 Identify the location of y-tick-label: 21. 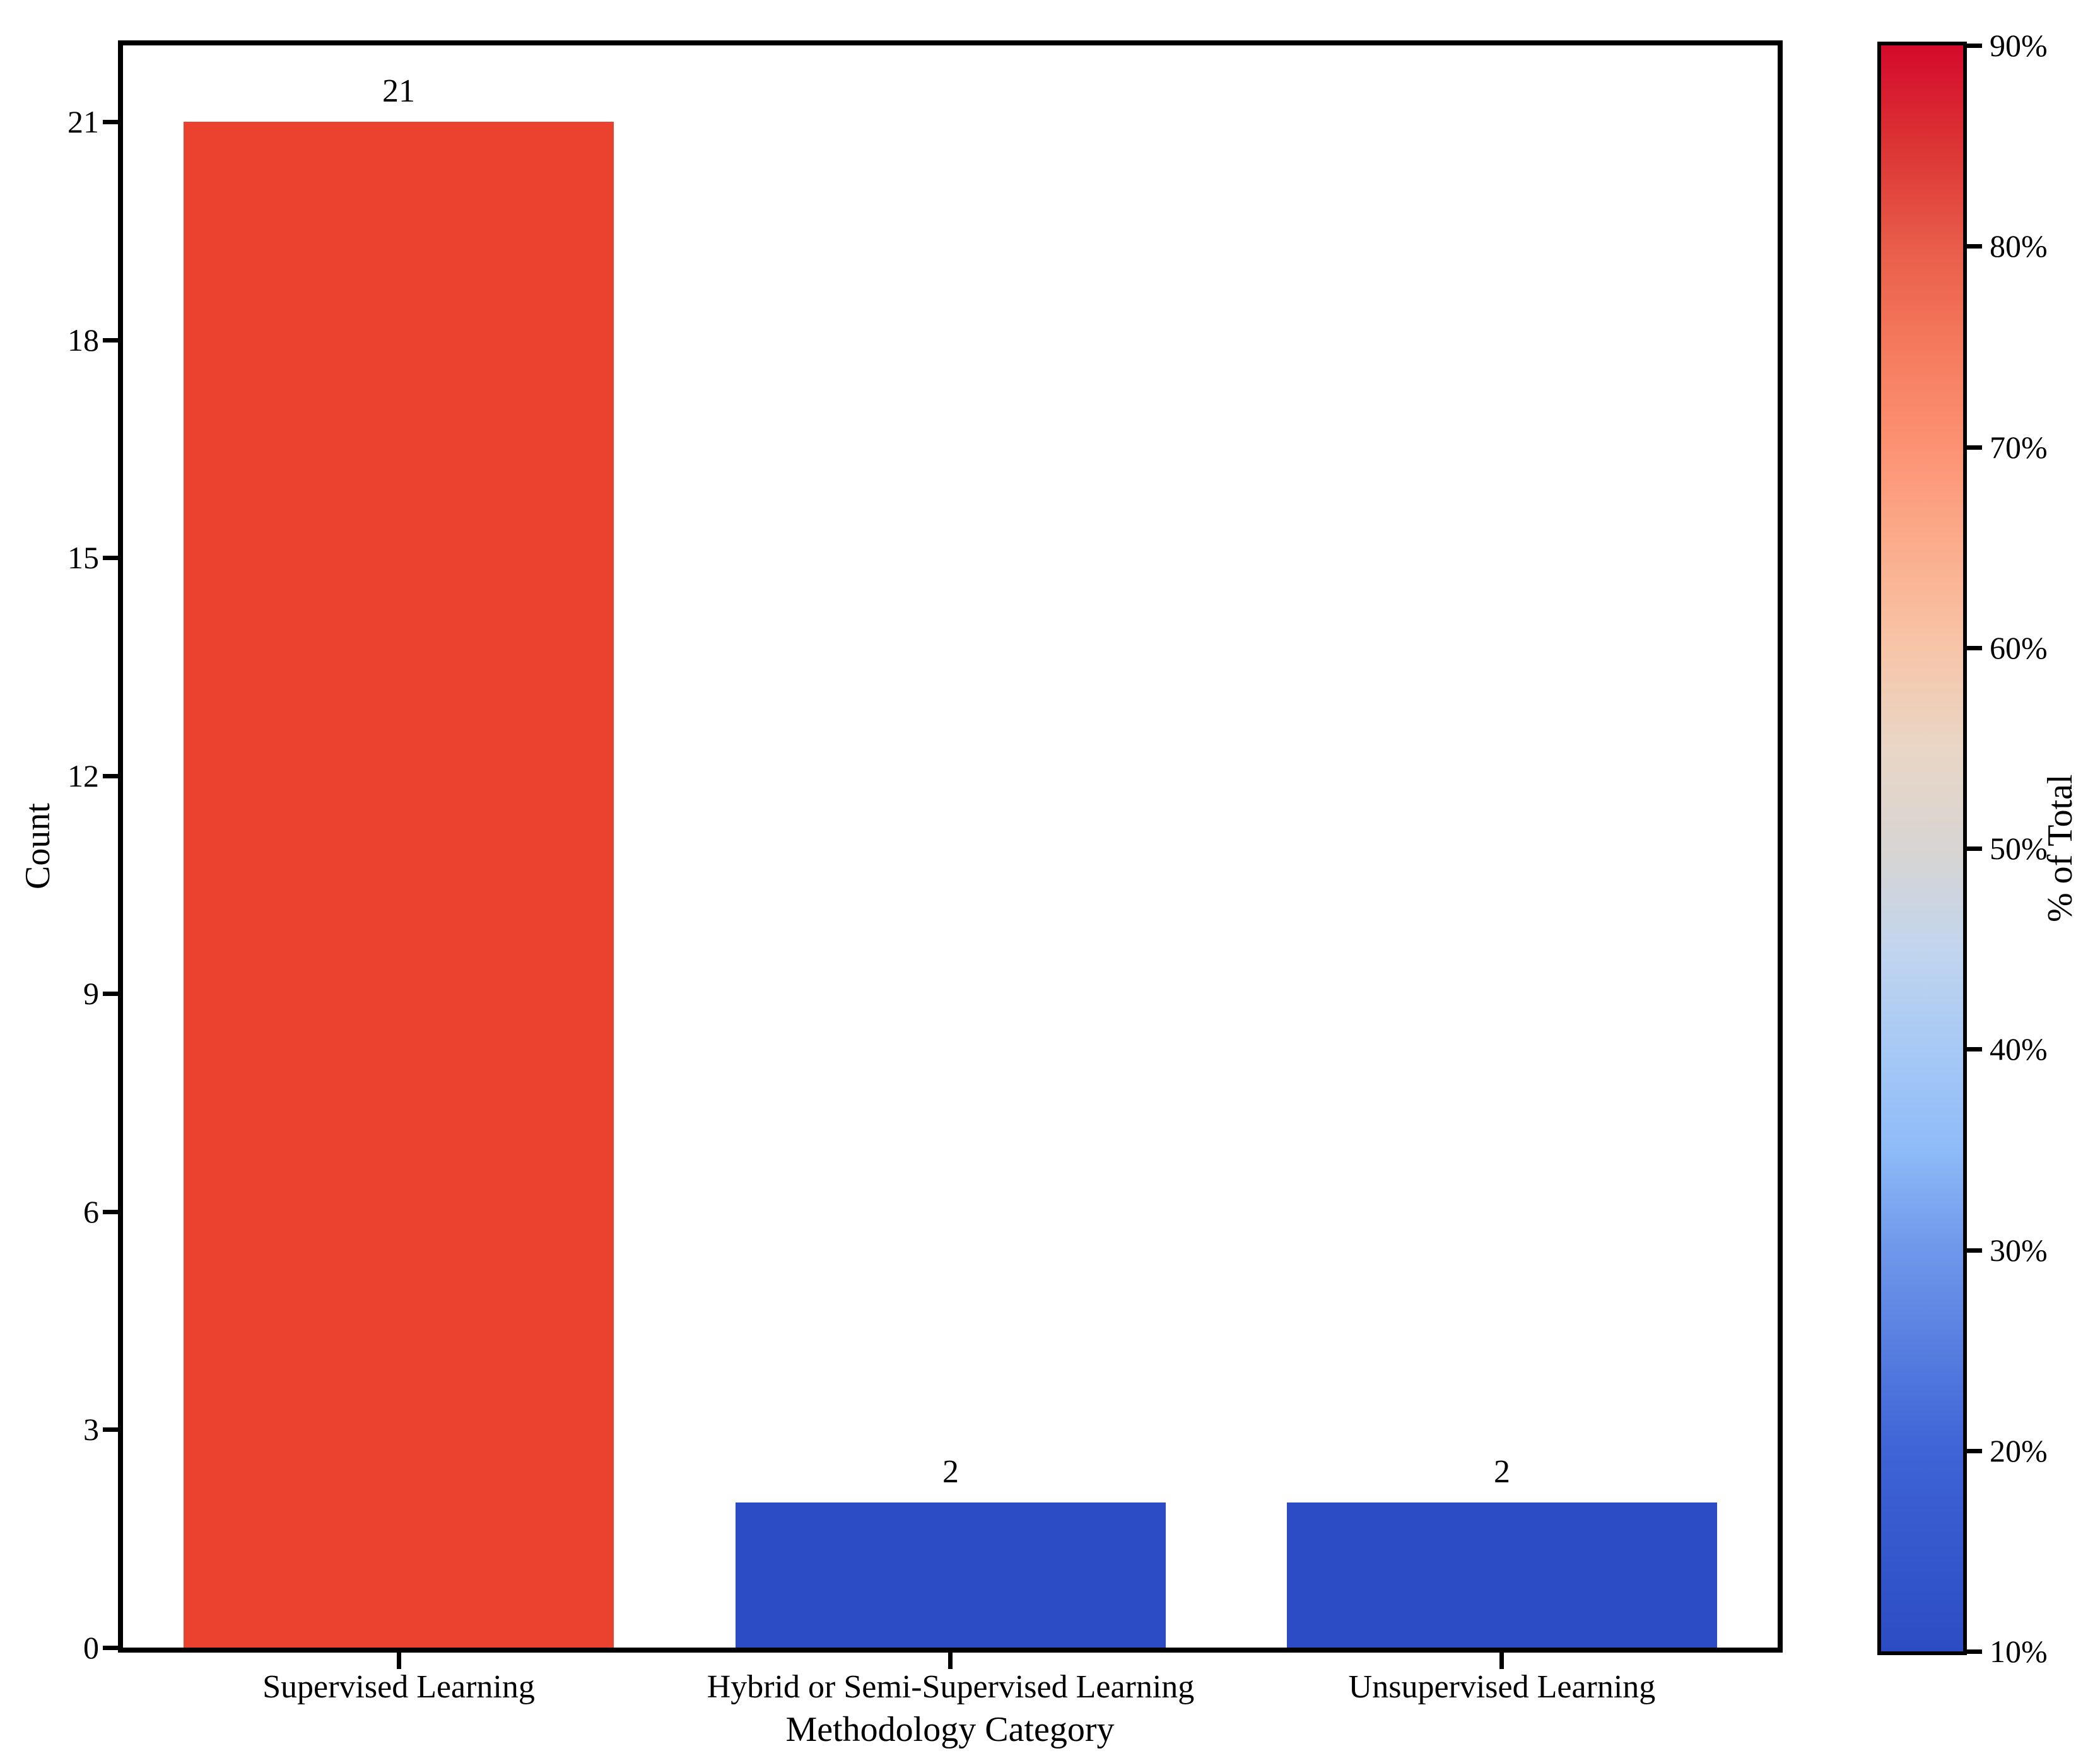
(83, 121).